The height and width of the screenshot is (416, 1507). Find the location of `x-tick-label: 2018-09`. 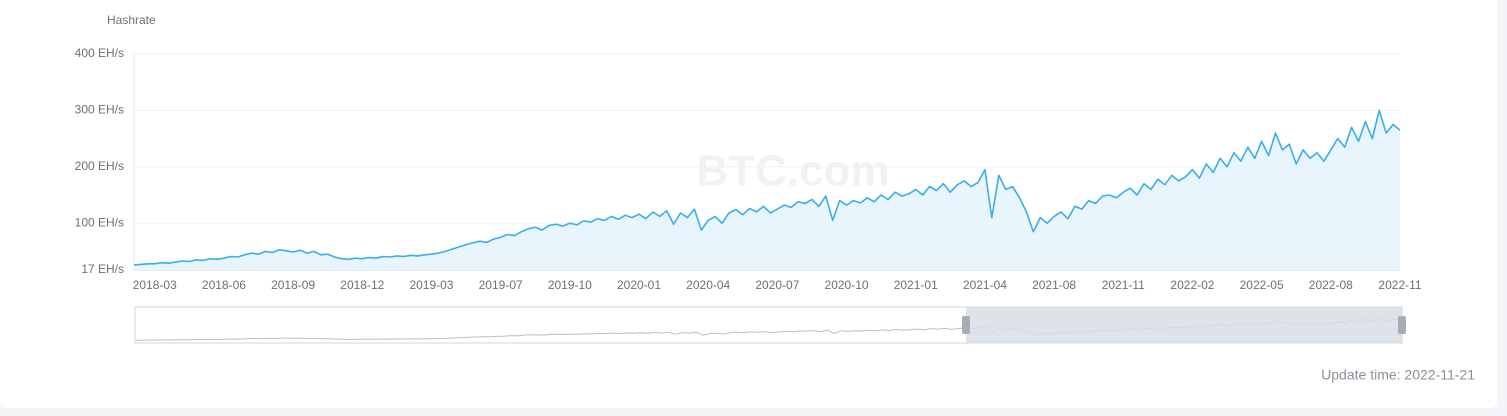

x-tick-label: 2018-09 is located at coordinates (293, 285).